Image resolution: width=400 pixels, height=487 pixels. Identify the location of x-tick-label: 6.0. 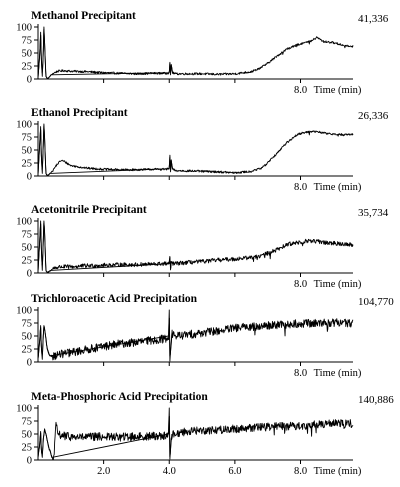
(234, 471).